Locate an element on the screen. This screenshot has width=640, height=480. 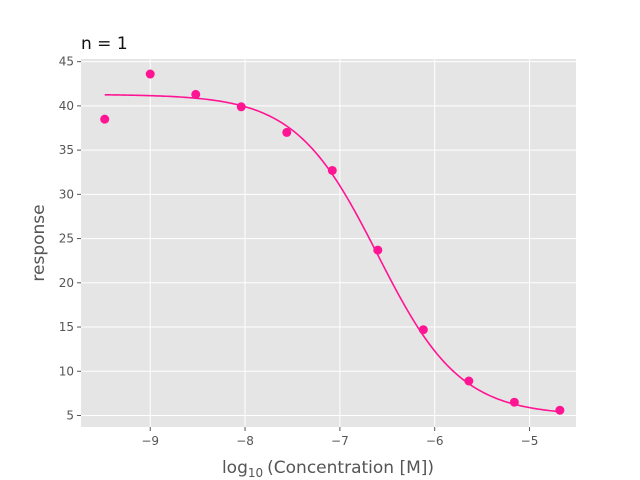
x-tick-label: −6 is located at coordinates (435, 441).